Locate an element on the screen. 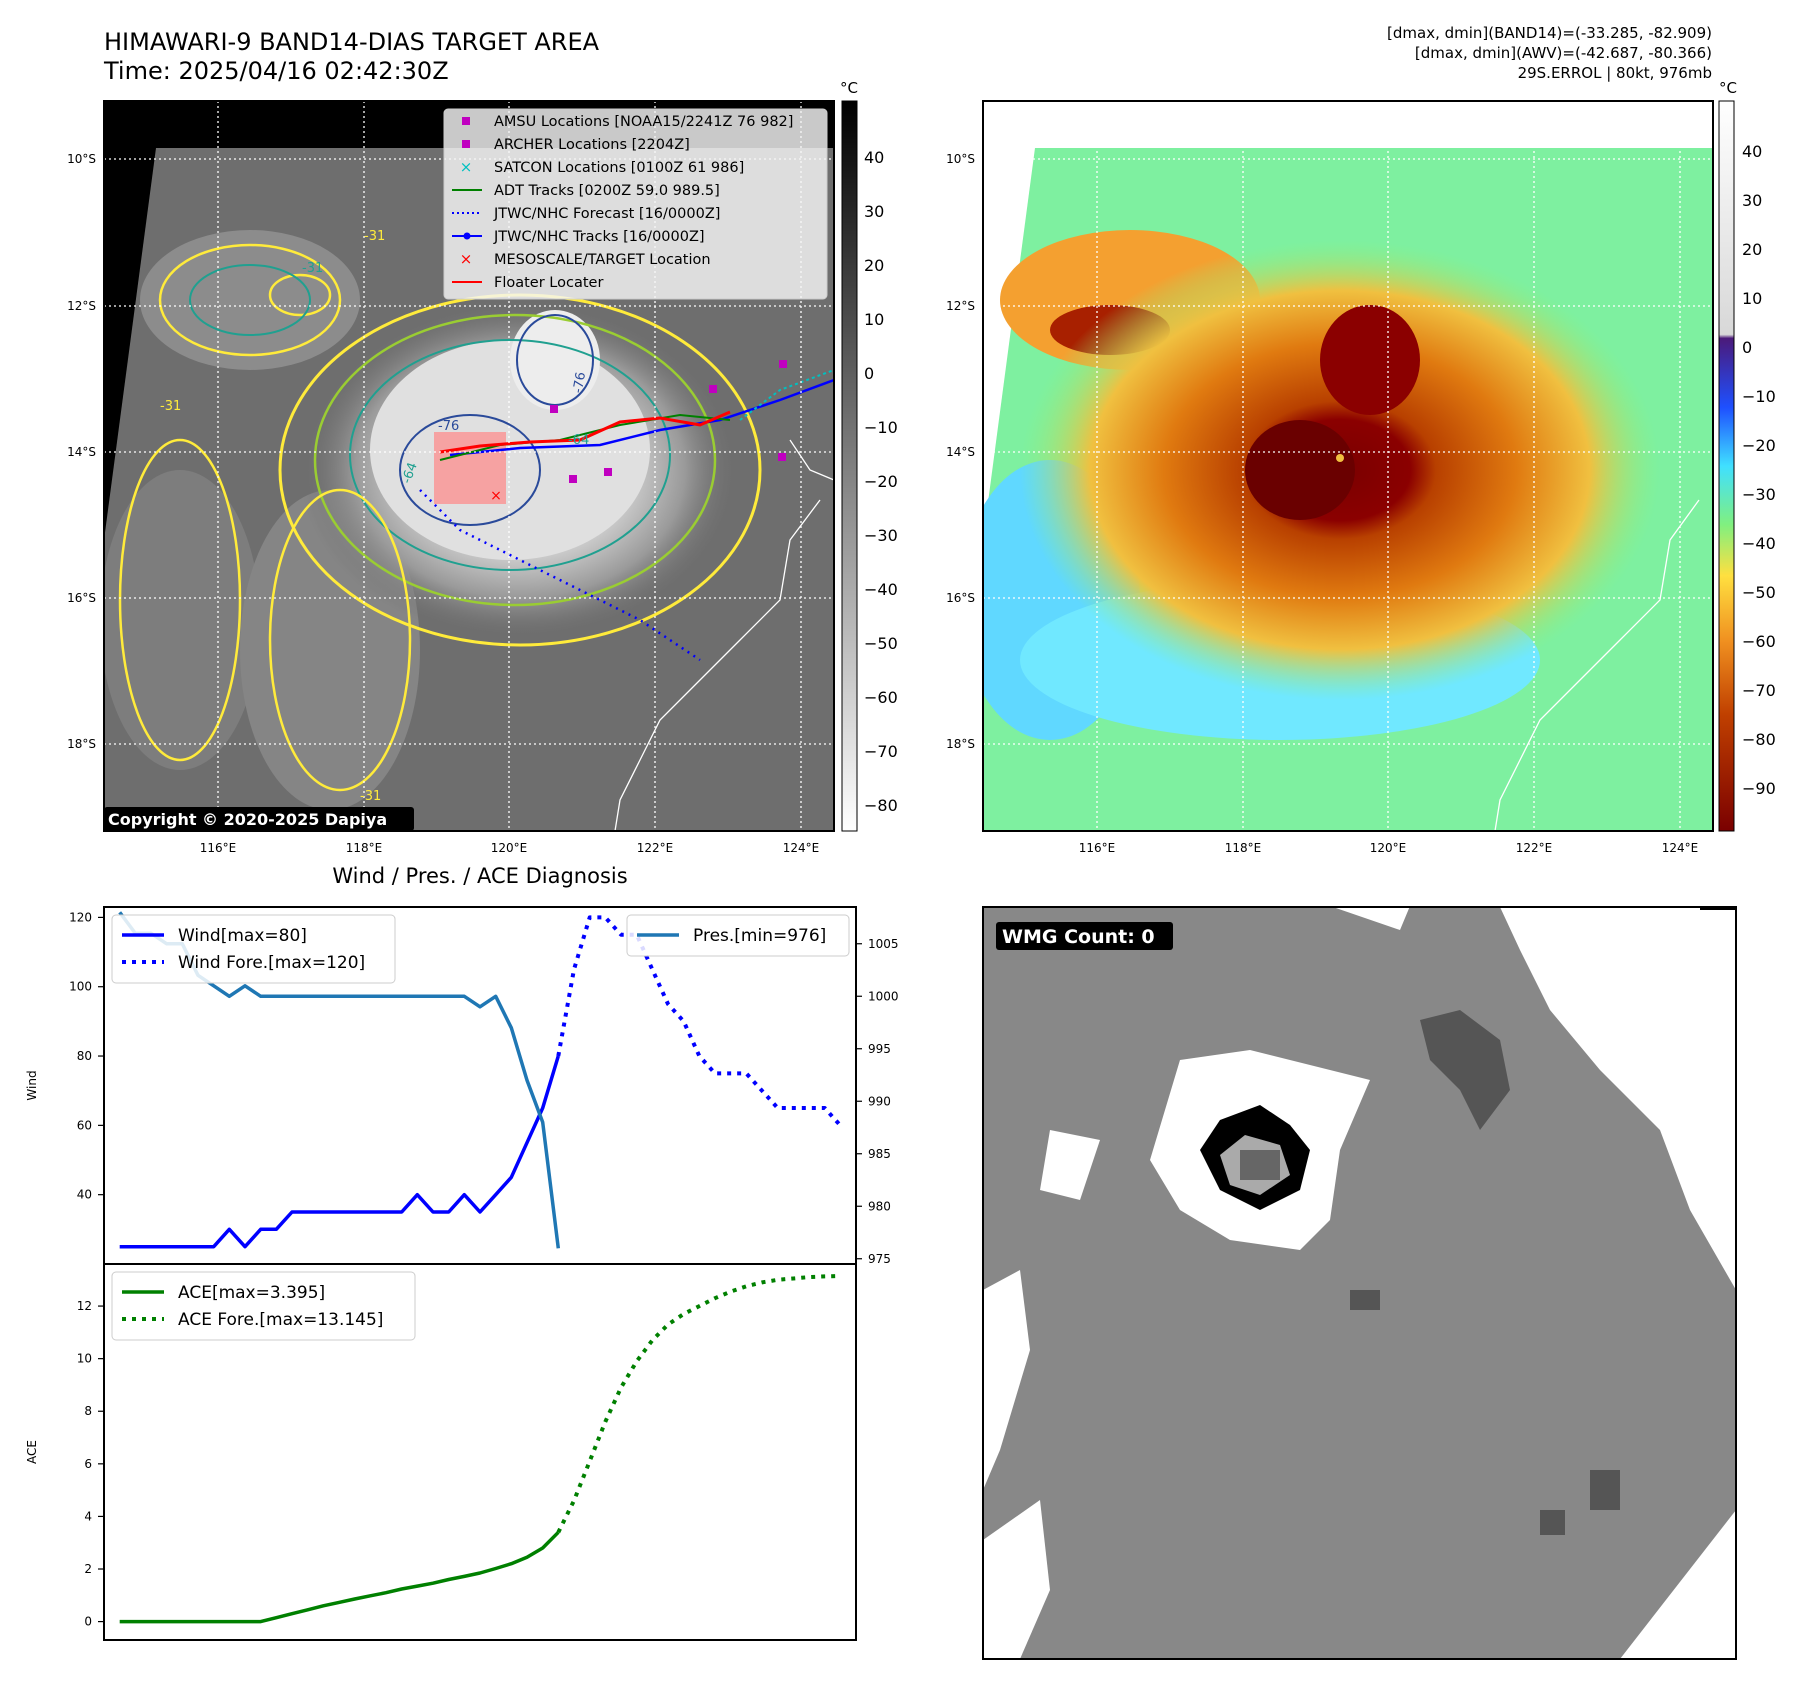 This screenshot has height=1690, width=1797. wmg-cold-patch is located at coordinates (1465, 1070).